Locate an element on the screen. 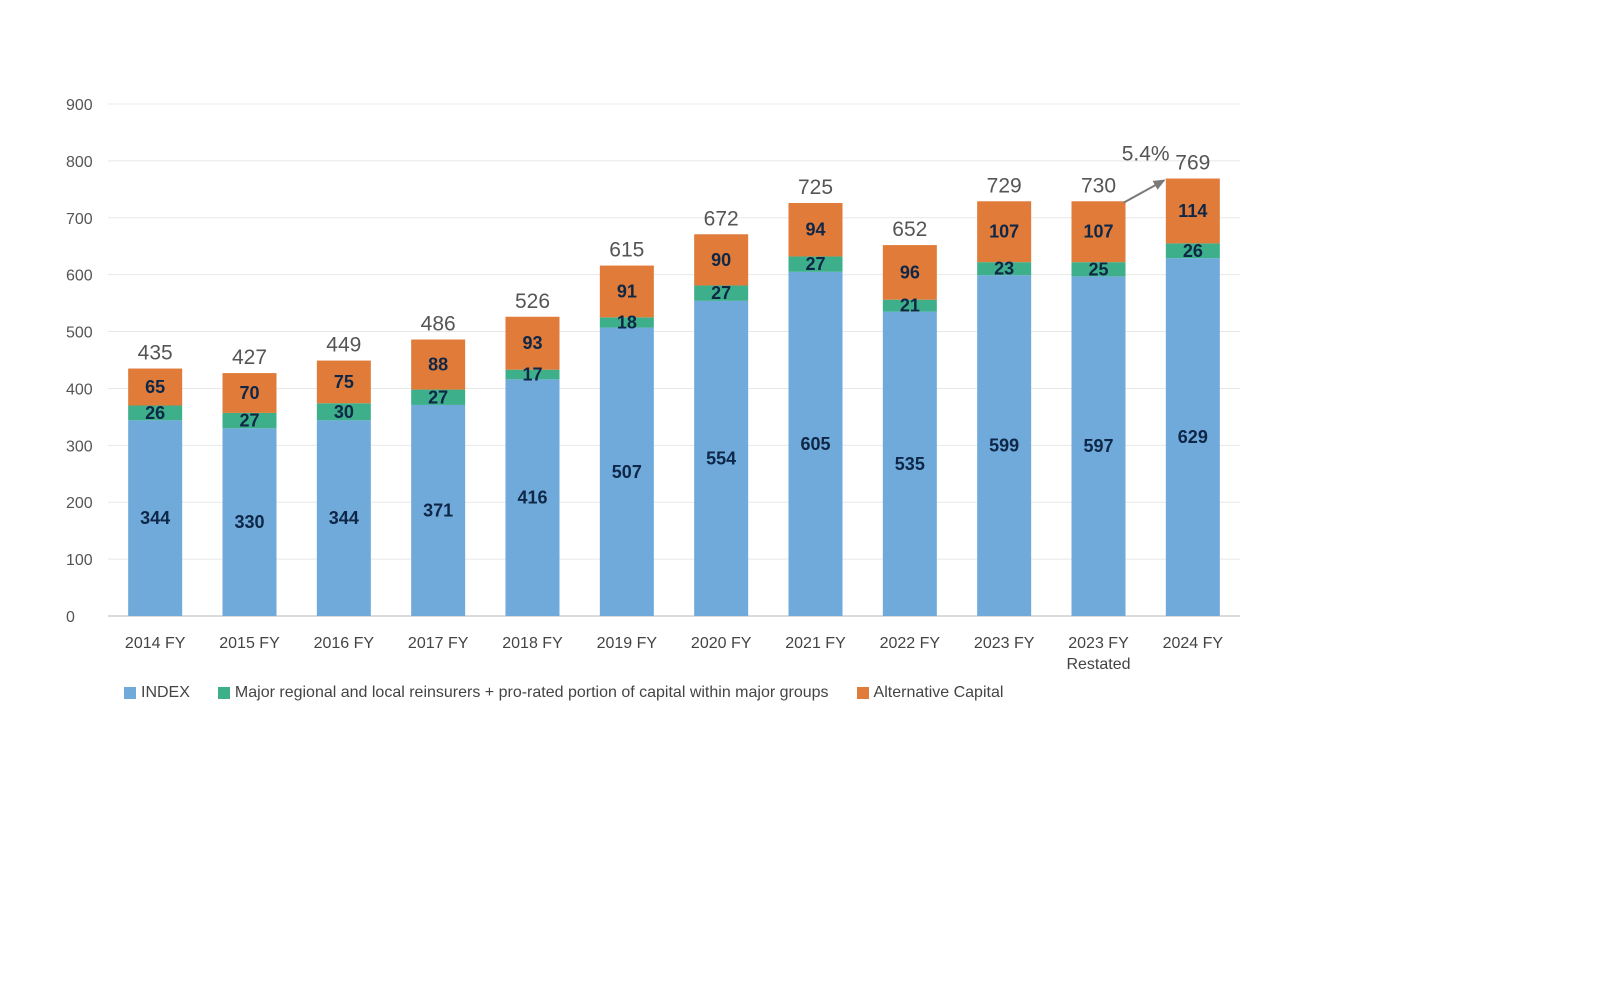 The height and width of the screenshot is (1000, 1600). segment-value-label: 30 is located at coordinates (344, 412).